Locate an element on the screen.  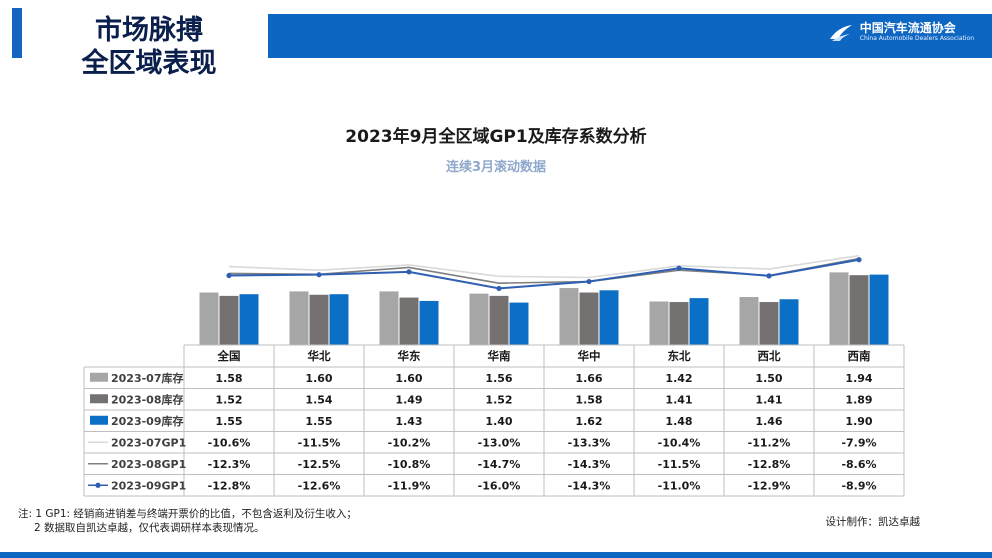
point-2023-09GP1-全国 is located at coordinates (229, 275).